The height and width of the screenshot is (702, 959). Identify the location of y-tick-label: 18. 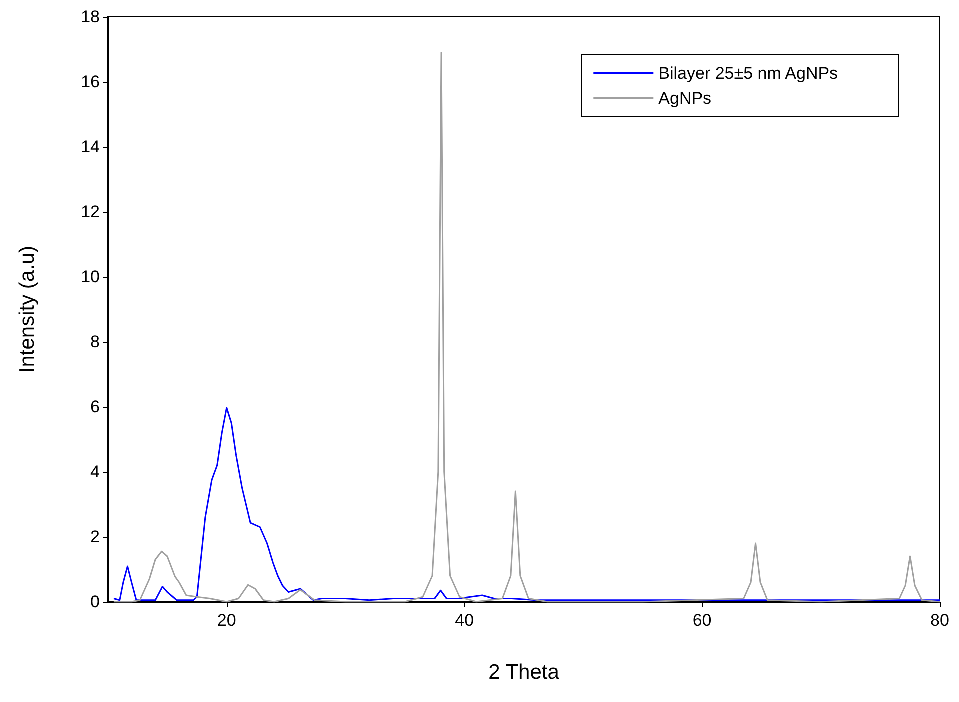
(90, 17).